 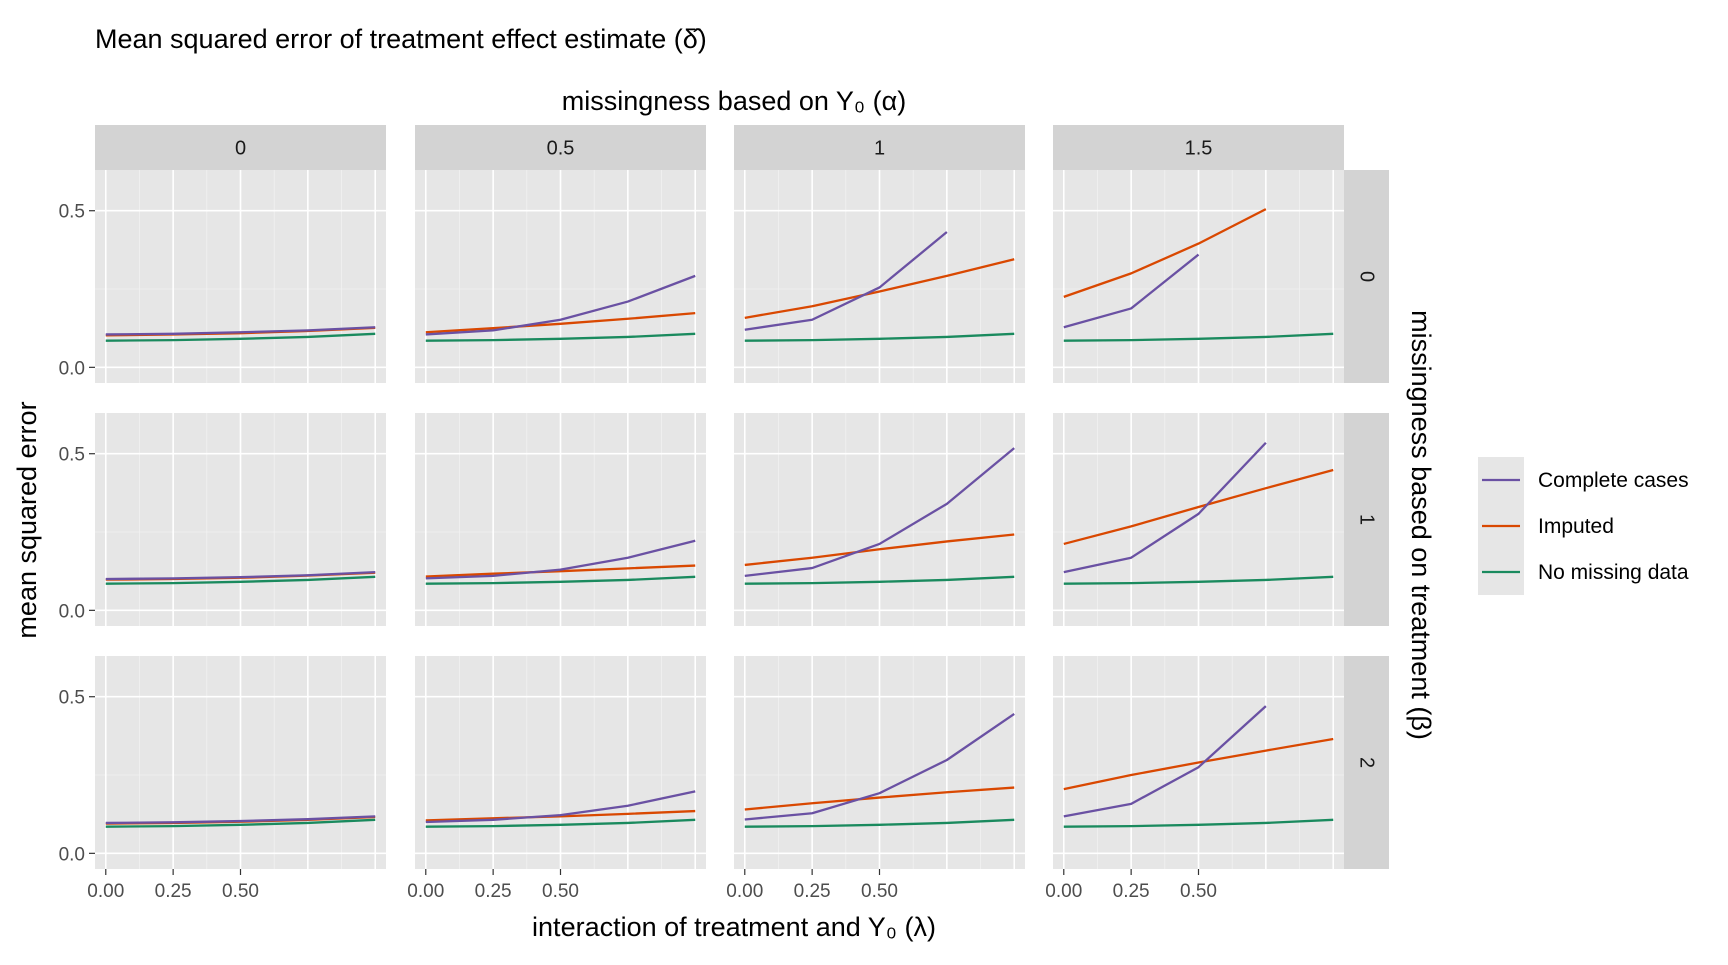 What do you see at coordinates (1576, 526) in the screenshot?
I see `legend-label: Imputed` at bounding box center [1576, 526].